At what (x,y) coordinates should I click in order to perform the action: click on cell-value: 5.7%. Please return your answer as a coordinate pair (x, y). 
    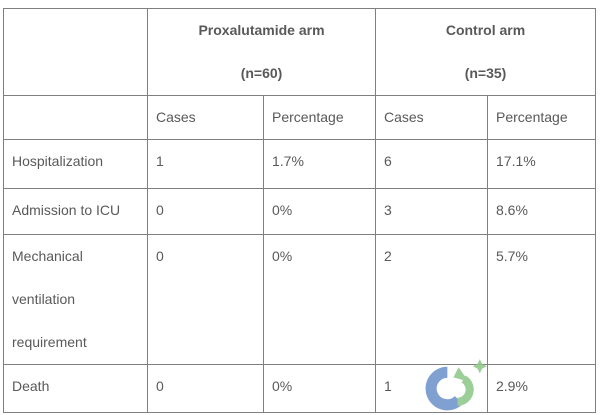
    Looking at the image, I should click on (541, 299).